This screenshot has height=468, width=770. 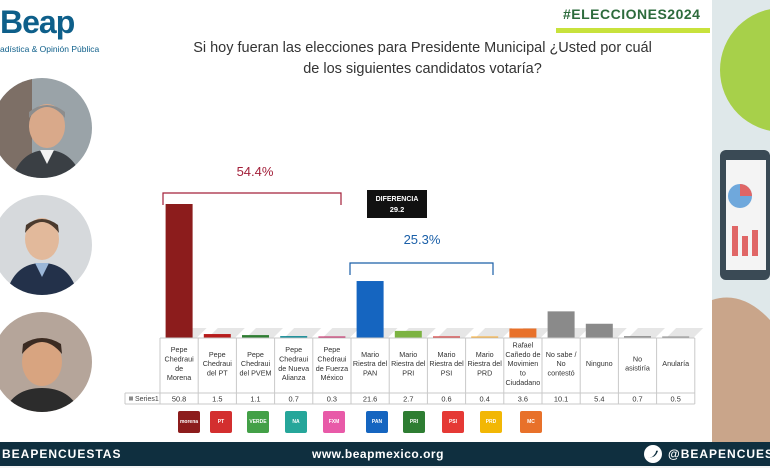 What do you see at coordinates (370, 372) in the screenshot?
I see `category-label: PAN` at bounding box center [370, 372].